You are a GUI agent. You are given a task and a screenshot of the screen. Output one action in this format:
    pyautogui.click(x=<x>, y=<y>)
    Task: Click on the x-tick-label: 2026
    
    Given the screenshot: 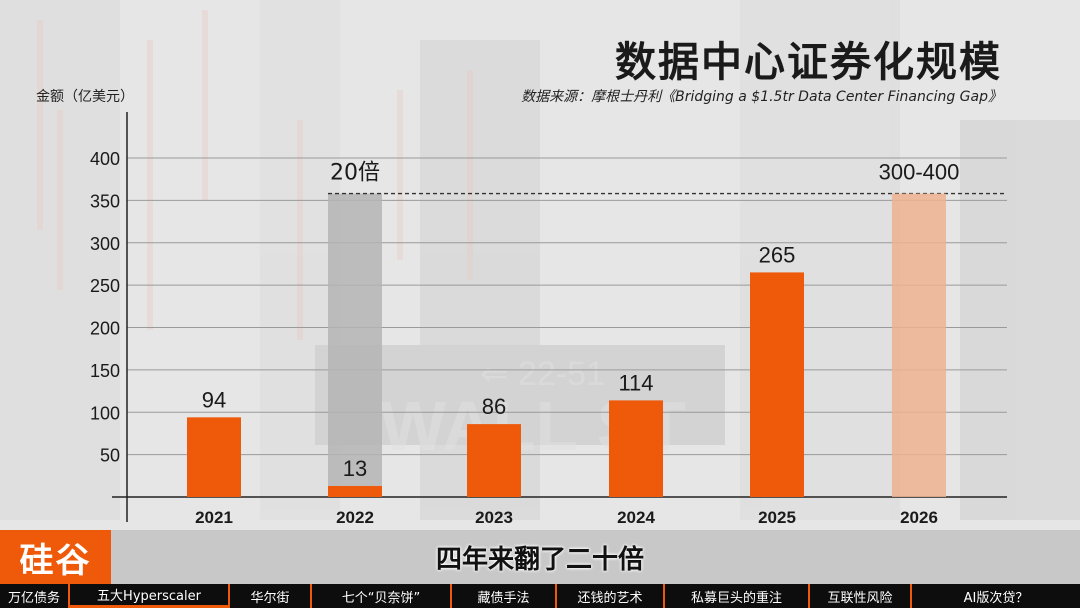 What is the action you would take?
    pyautogui.click(x=919, y=517)
    